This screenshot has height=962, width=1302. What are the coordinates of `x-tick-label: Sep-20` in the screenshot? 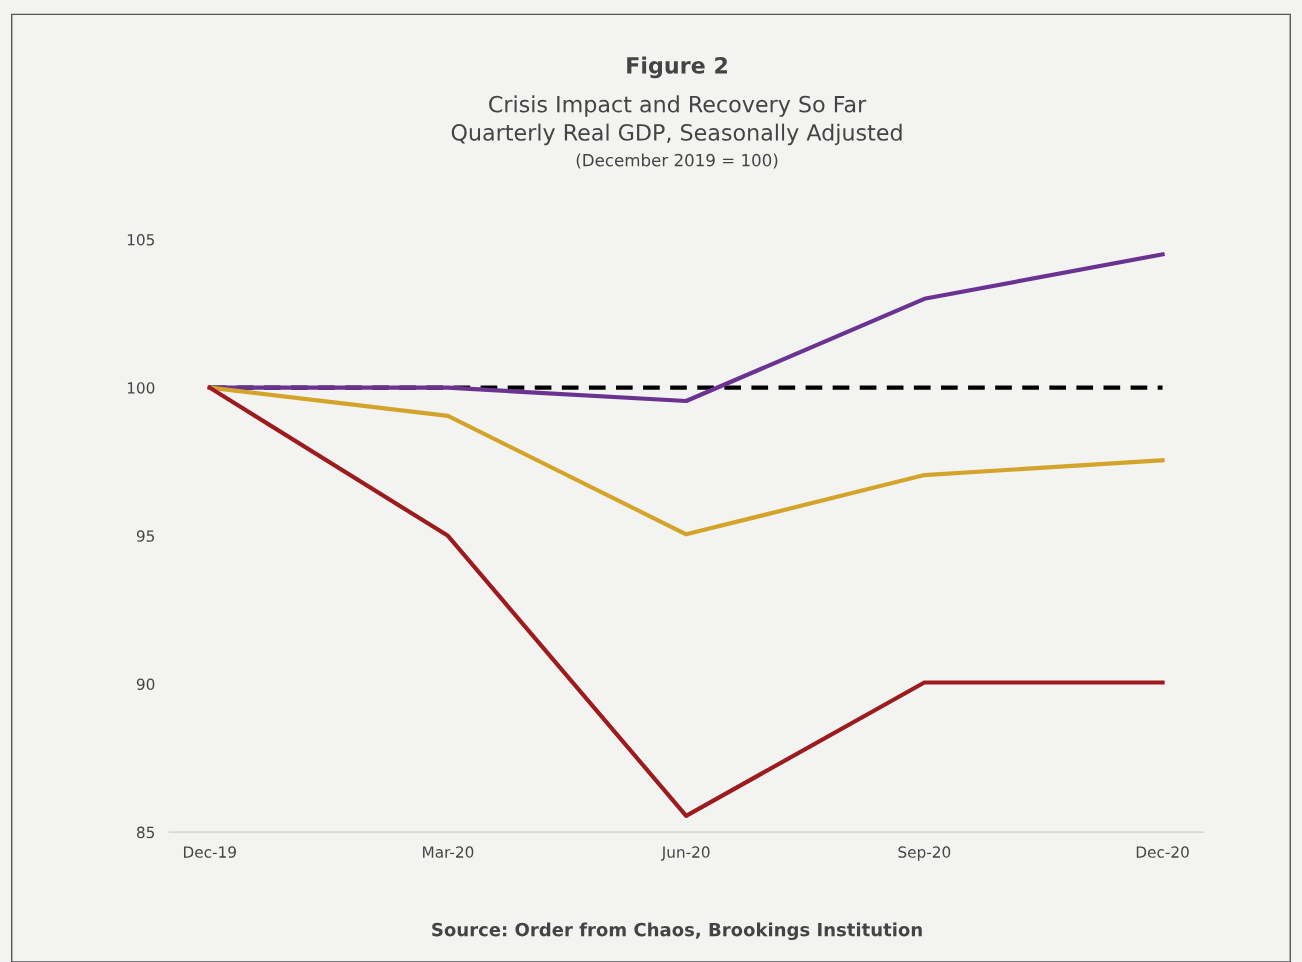 It's located at (924, 853).